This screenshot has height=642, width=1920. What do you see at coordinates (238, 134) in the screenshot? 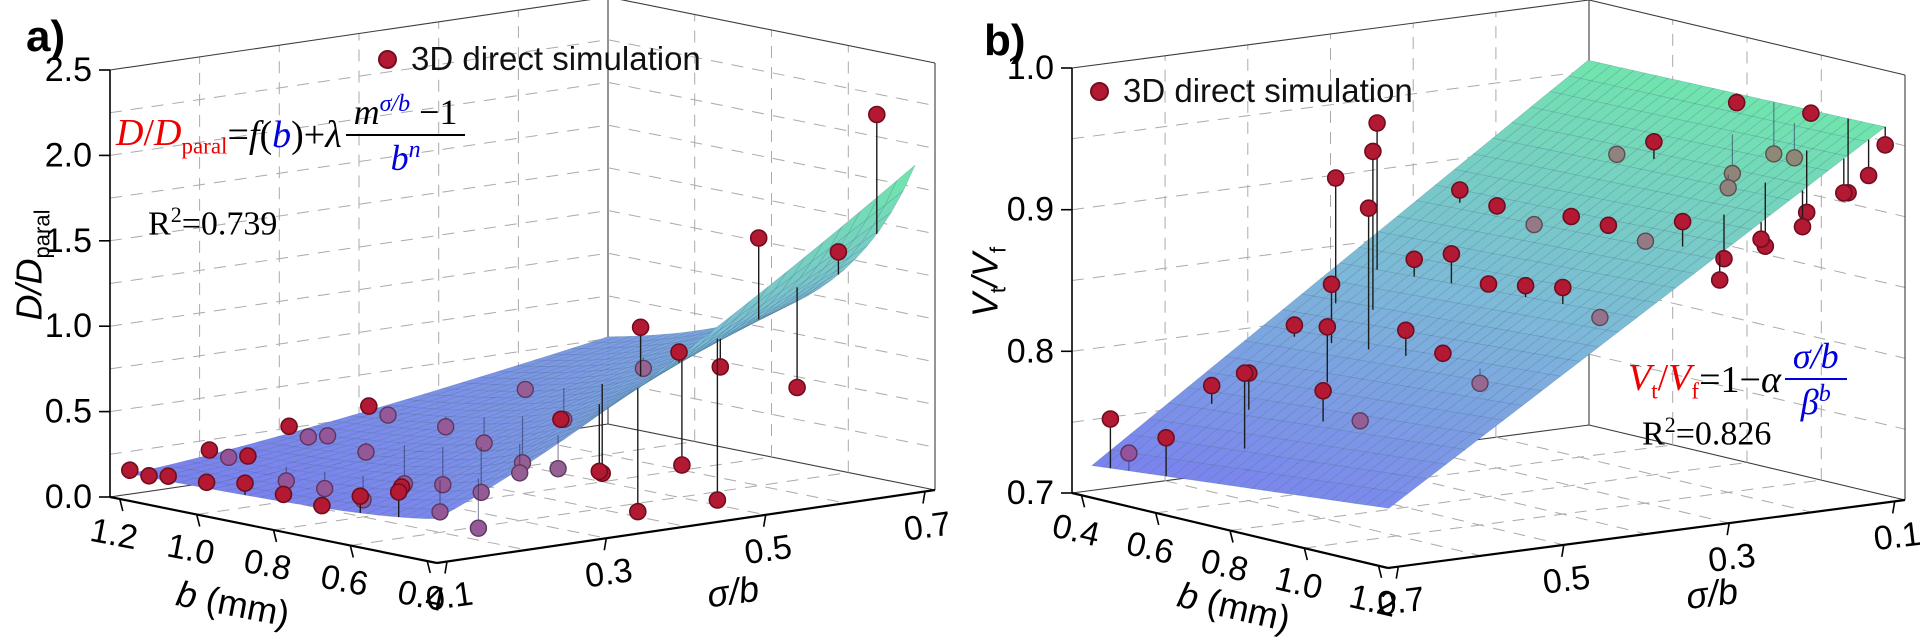
I see `eq-a-equals: =` at bounding box center [238, 134].